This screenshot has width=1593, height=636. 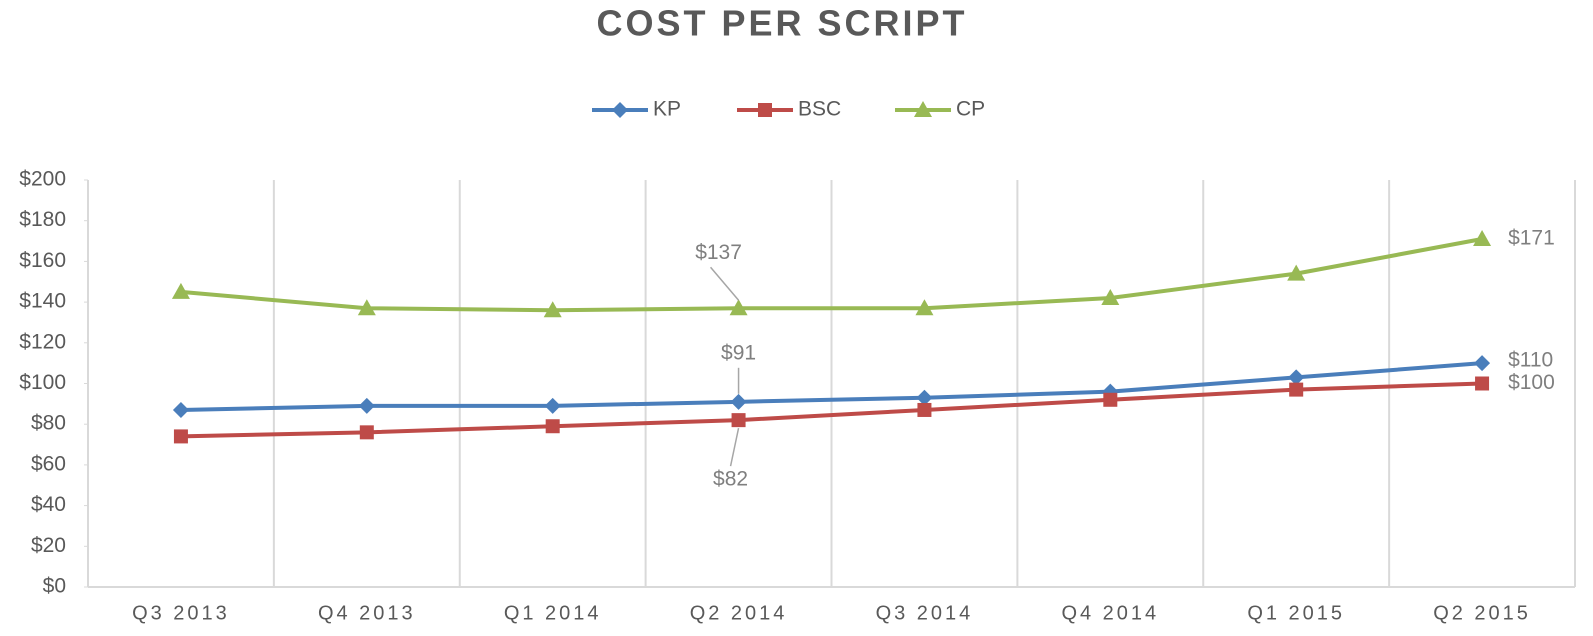 What do you see at coordinates (54, 586) in the screenshot?
I see `y-tick-label: $0` at bounding box center [54, 586].